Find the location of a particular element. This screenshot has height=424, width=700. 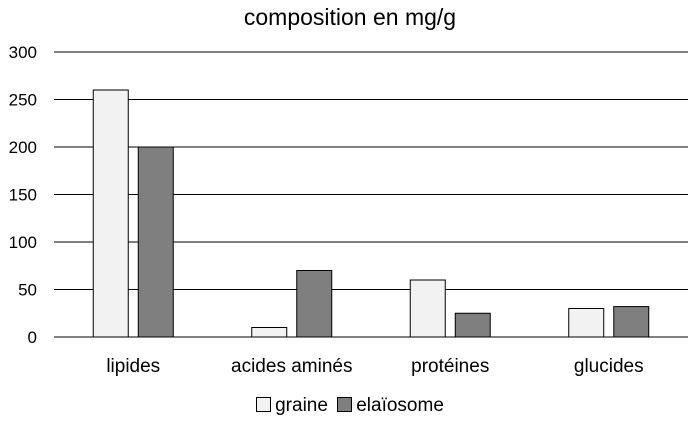

legend-swatch-elaiosome is located at coordinates (345, 404).